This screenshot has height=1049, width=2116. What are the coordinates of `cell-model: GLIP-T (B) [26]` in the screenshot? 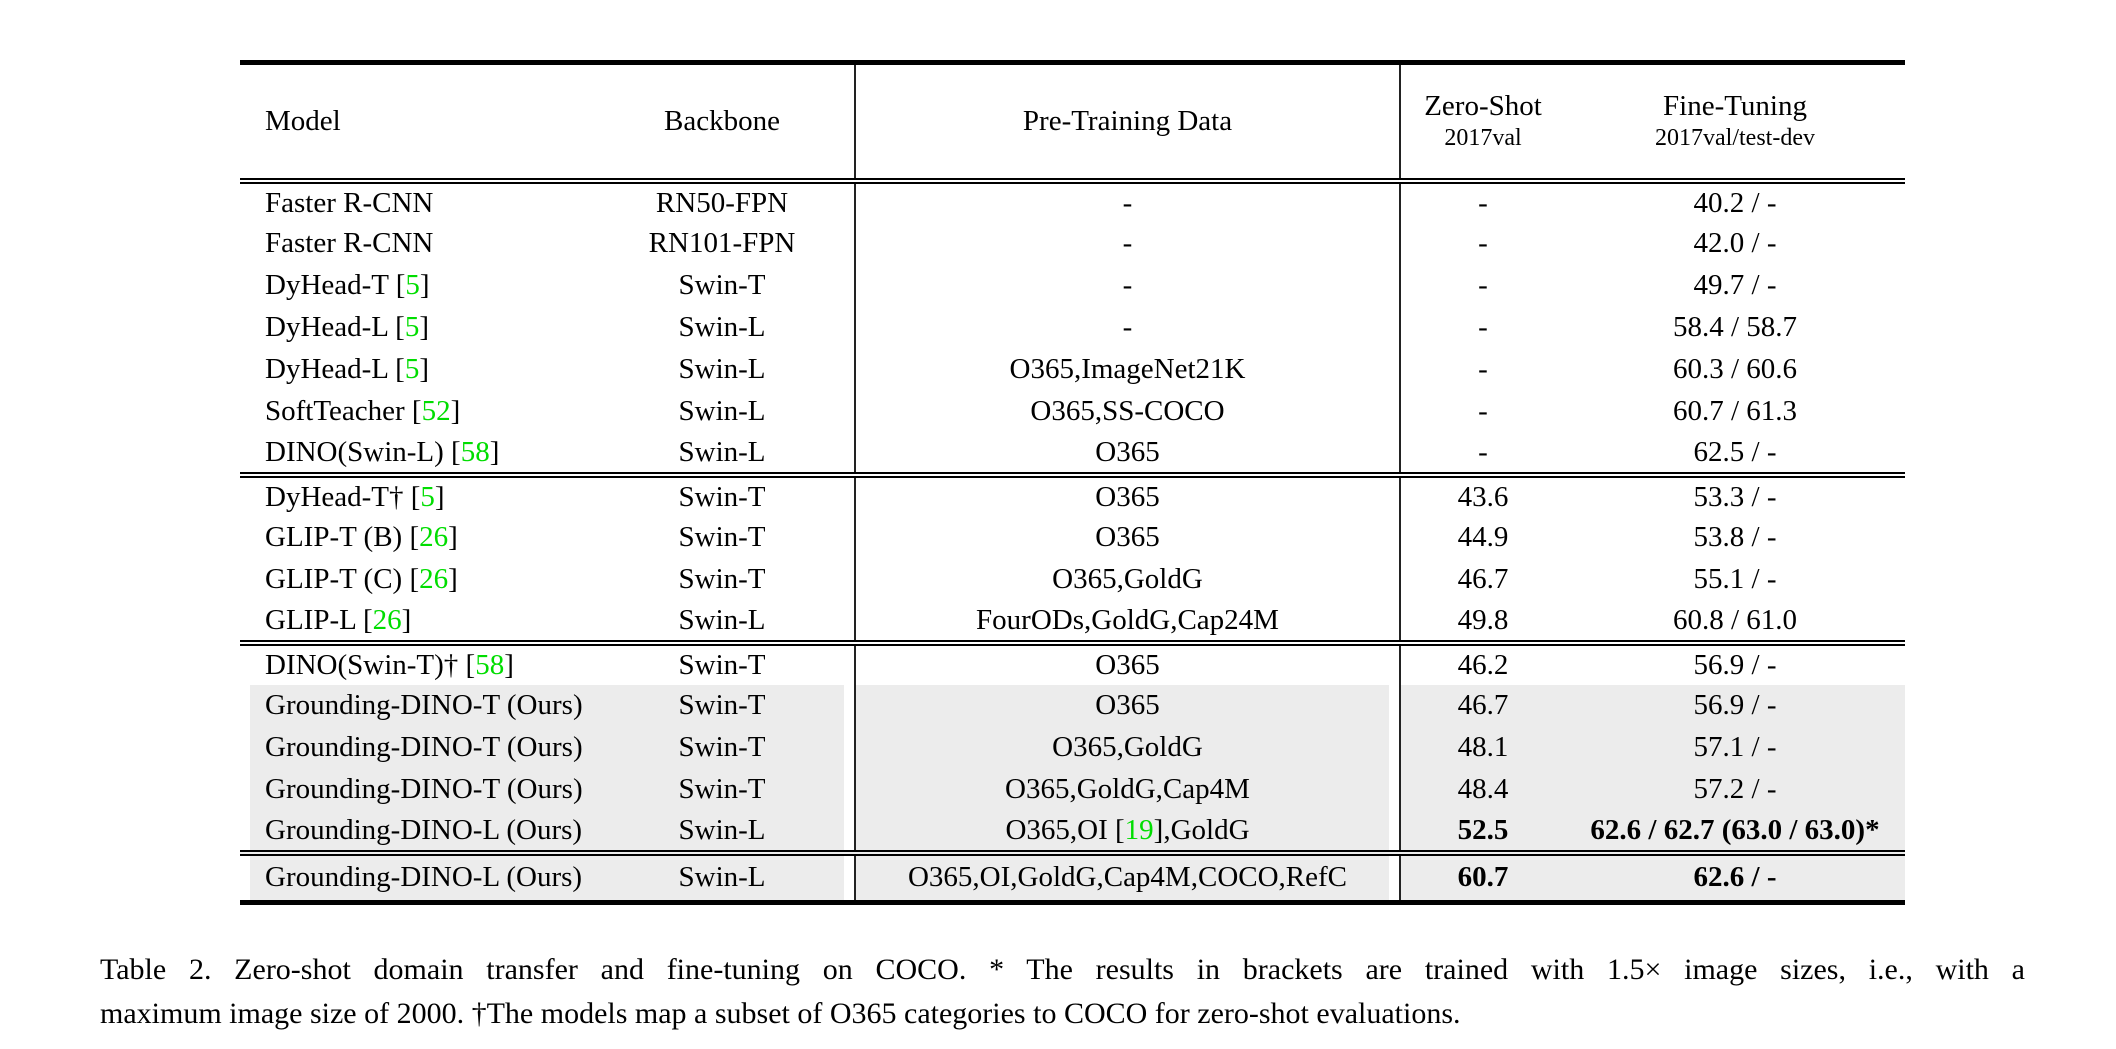 It's located at (361, 537).